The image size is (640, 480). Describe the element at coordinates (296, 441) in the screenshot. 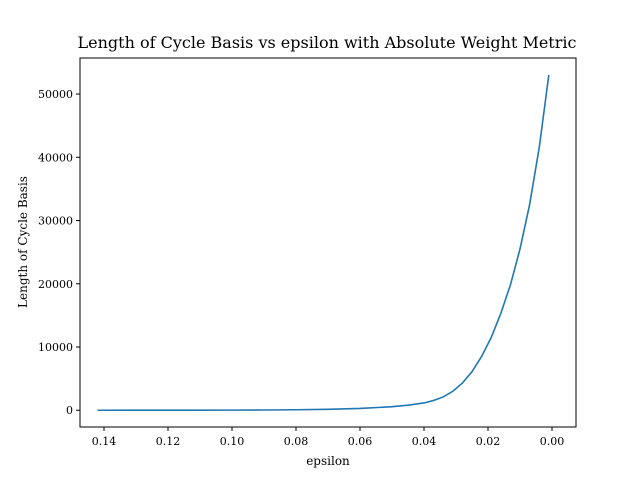

I see `x-tick-label: 0.08` at that location.